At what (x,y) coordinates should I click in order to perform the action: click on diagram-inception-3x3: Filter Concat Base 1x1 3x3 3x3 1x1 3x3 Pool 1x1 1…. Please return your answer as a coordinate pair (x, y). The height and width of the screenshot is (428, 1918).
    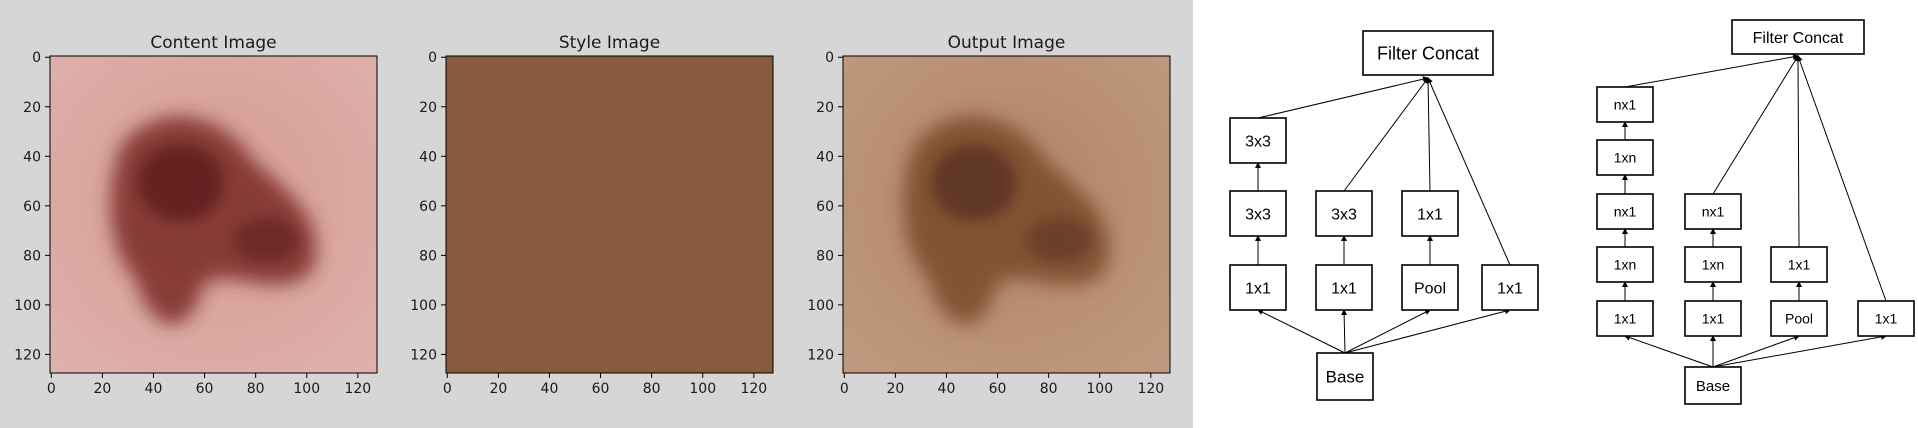
    Looking at the image, I should click on (1384, 215).